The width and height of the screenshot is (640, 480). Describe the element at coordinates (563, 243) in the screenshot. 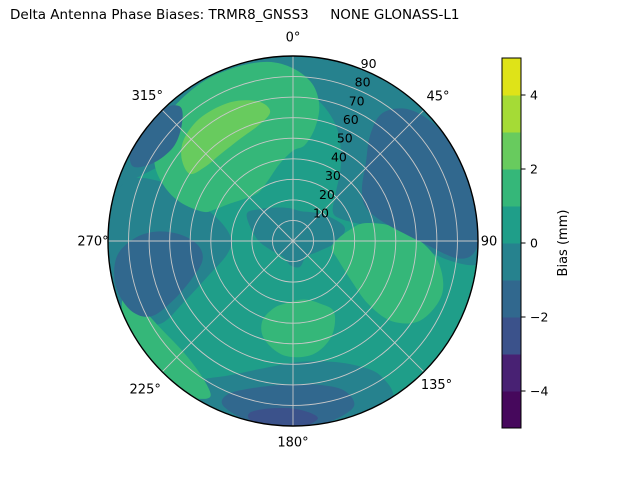

I see `colorbar-axis-label: Bias (mm)` at that location.